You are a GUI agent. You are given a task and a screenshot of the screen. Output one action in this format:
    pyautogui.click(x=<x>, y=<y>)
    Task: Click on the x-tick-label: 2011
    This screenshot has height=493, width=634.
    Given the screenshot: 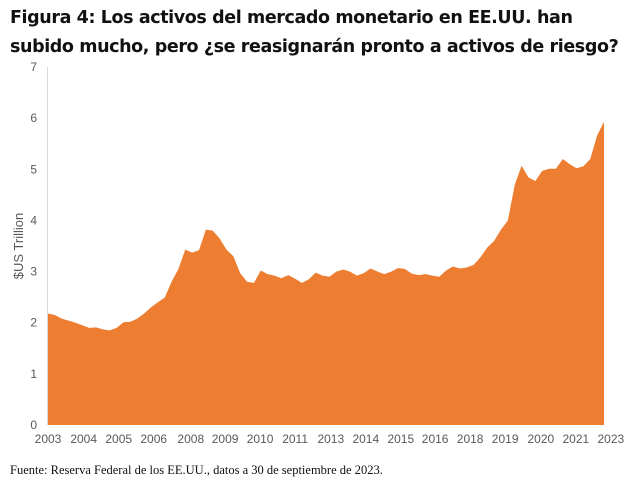 What is the action you would take?
    pyautogui.click(x=295, y=439)
    